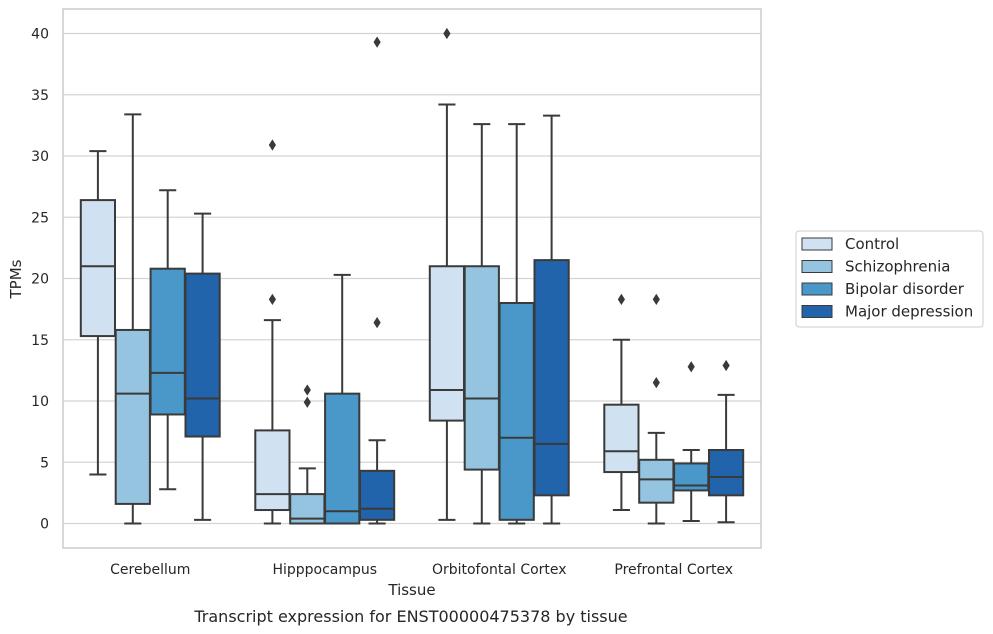 The image size is (993, 634). What do you see at coordinates (897, 267) in the screenshot?
I see `legend-label: Schizophrenia` at bounding box center [897, 267].